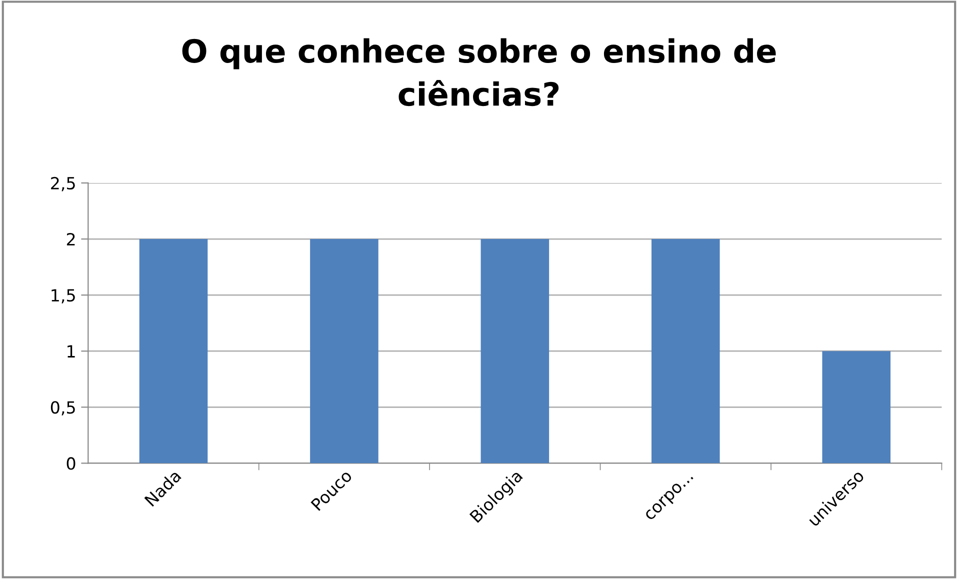 The width and height of the screenshot is (958, 579). What do you see at coordinates (63, 296) in the screenshot?
I see `y-tick-label: 1,5` at bounding box center [63, 296].